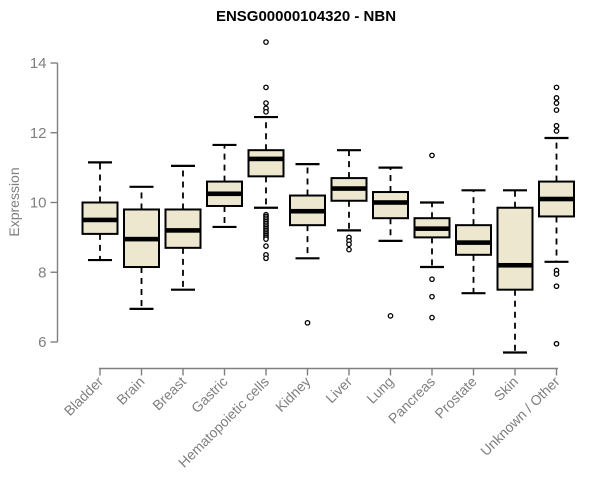 The height and width of the screenshot is (500, 600). Describe the element at coordinates (38, 63) in the screenshot. I see `y-tick-label: 14` at that location.